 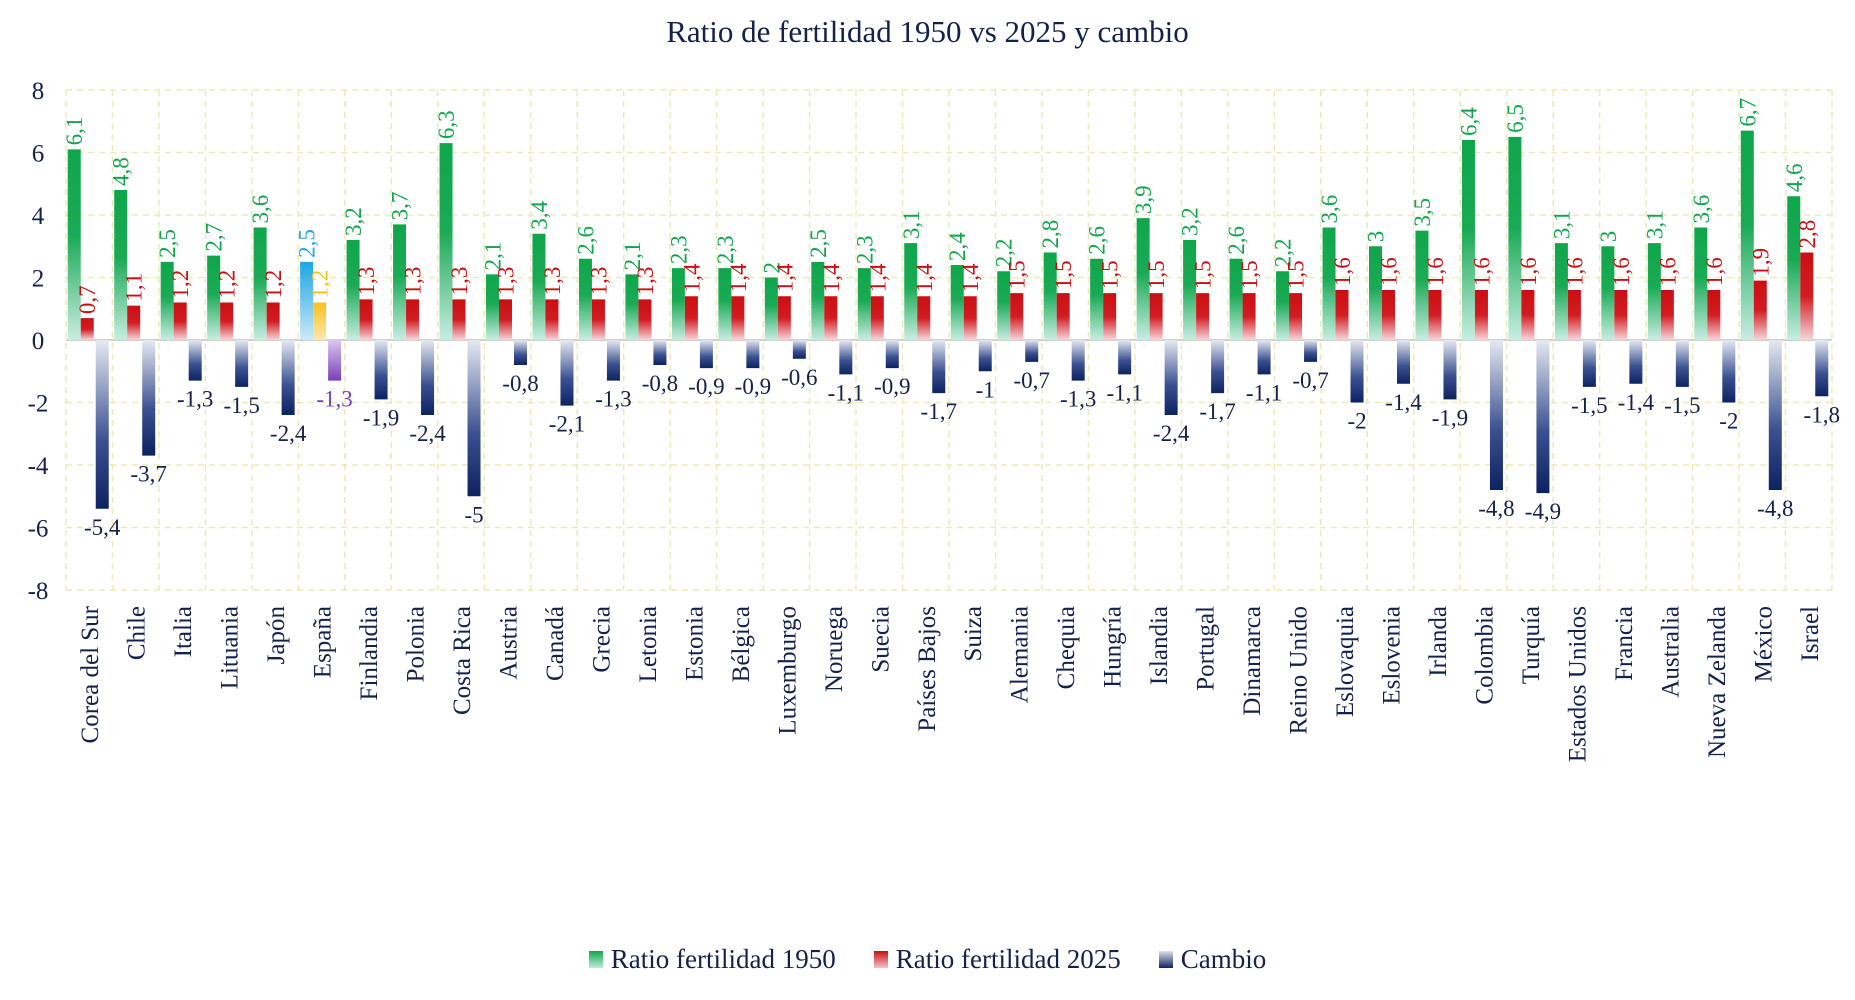 I want to click on y-axis: 8 6 4 2 0 -2 -4 -6 -8, so click(x=38, y=341).